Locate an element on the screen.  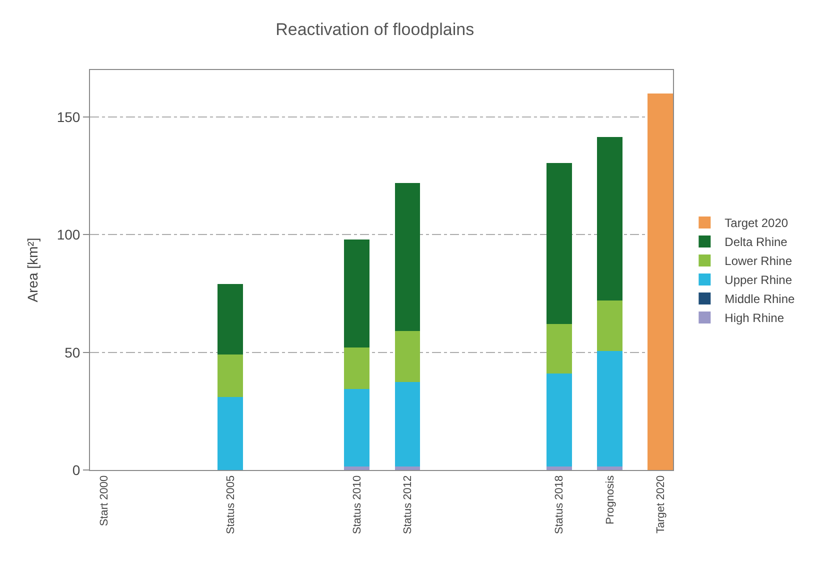
x-tick-label: Status 2005 is located at coordinates (230, 504).